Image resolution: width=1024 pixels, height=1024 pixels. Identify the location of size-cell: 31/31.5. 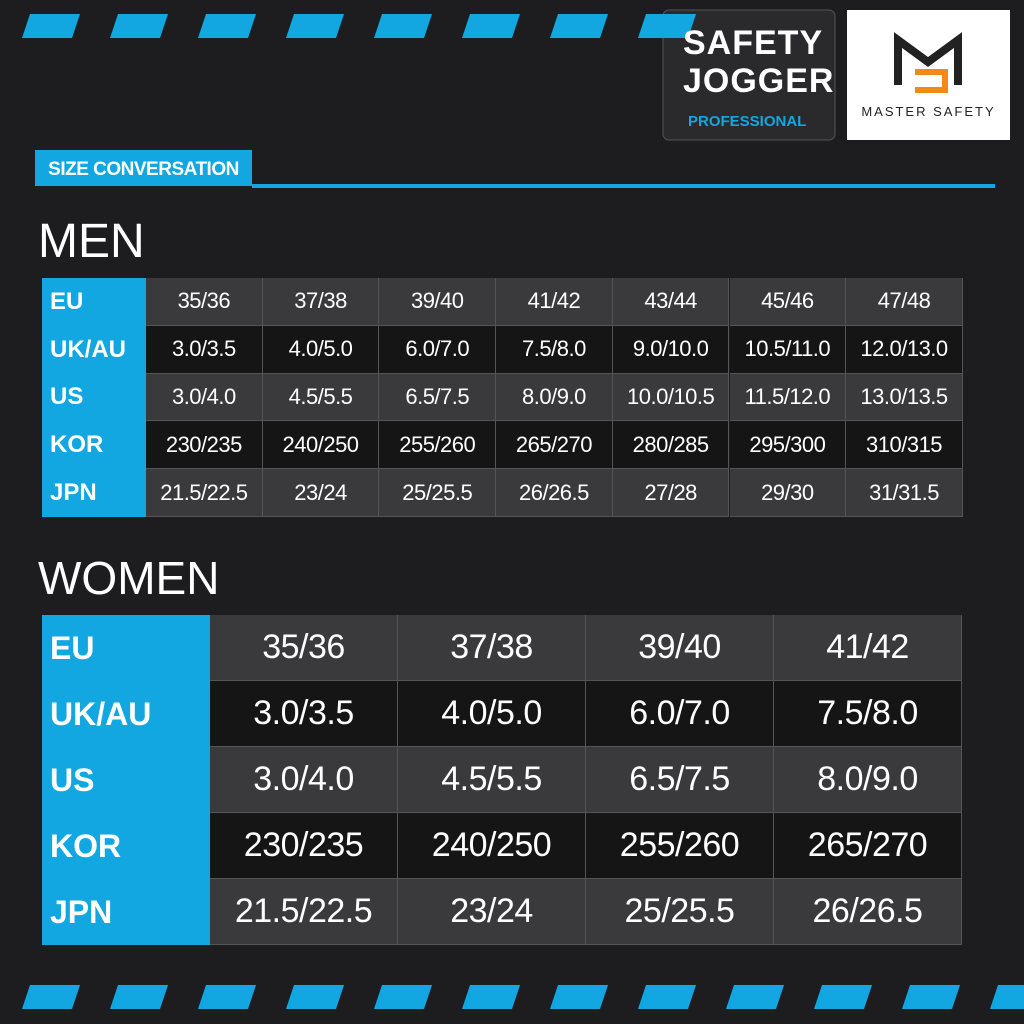
(904, 493).